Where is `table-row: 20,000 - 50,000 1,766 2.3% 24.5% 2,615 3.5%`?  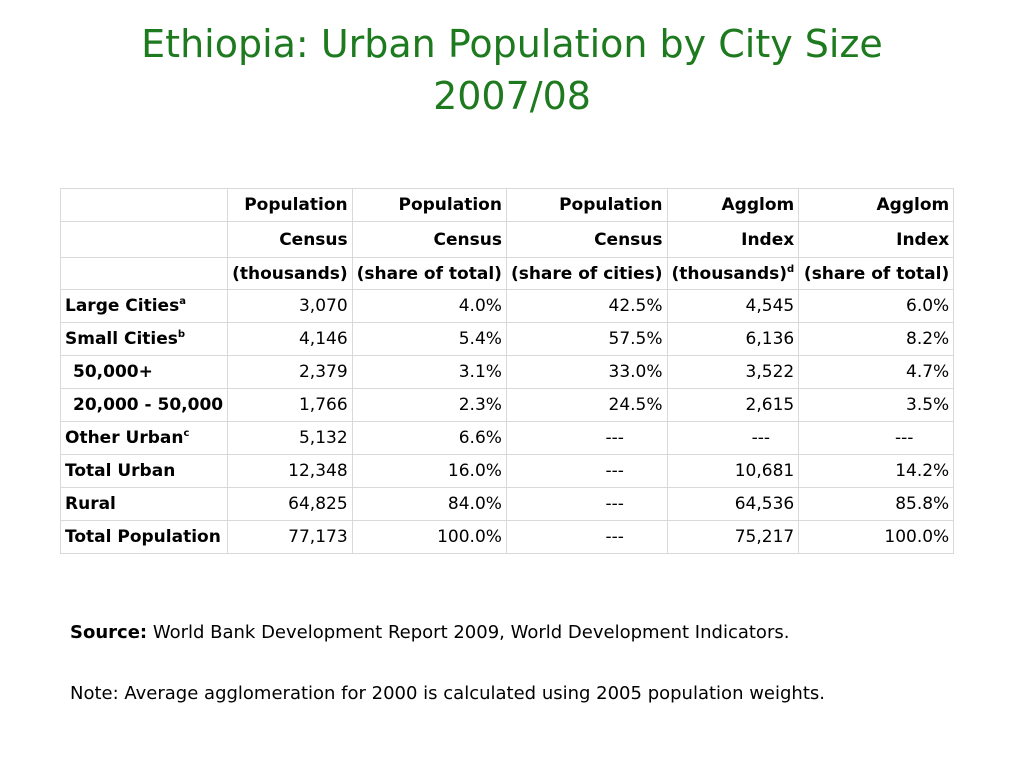
table-row: 20,000 - 50,000 1,766 2.3% 24.5% 2,615 3.5% is located at coordinates (507, 405).